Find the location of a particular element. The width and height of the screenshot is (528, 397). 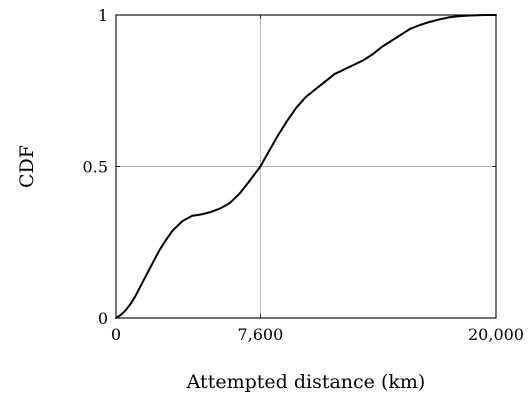

x-tick-label-1: 7,600 is located at coordinates (260, 334).